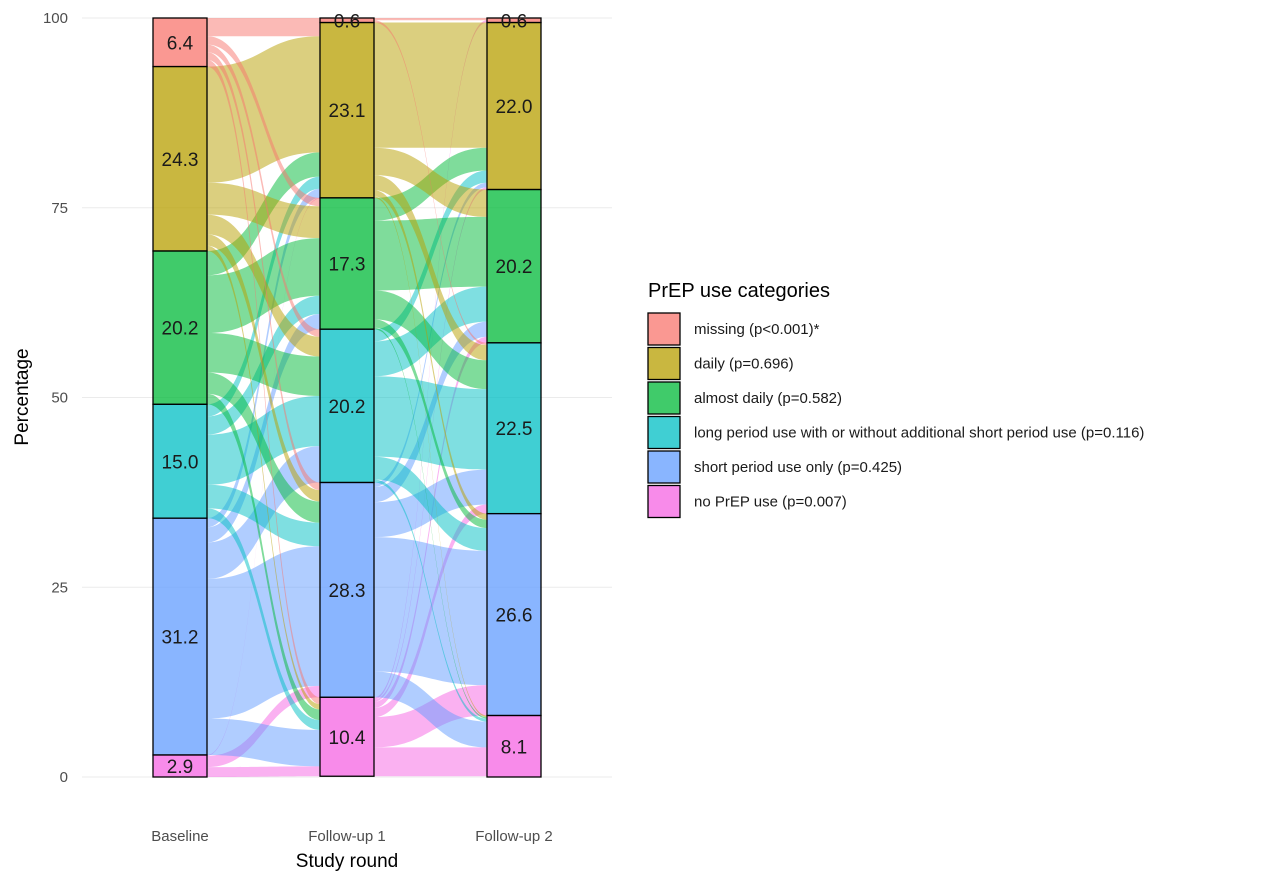 The height and width of the screenshot is (871, 1270). I want to click on x-tick-label: Baseline, so click(180, 836).